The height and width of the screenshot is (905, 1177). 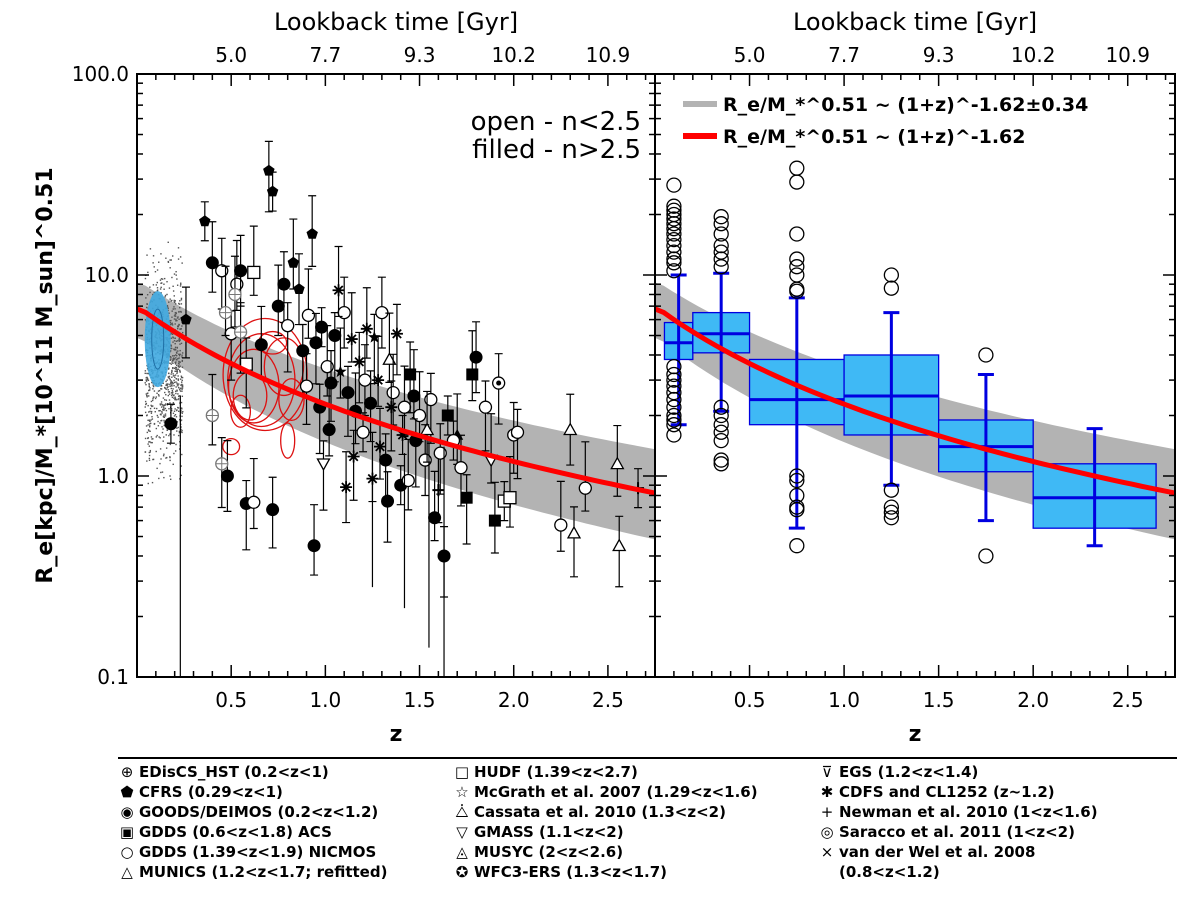 What do you see at coordinates (750, 55) in the screenshot?
I see `top-tick-label: 5.0` at bounding box center [750, 55].